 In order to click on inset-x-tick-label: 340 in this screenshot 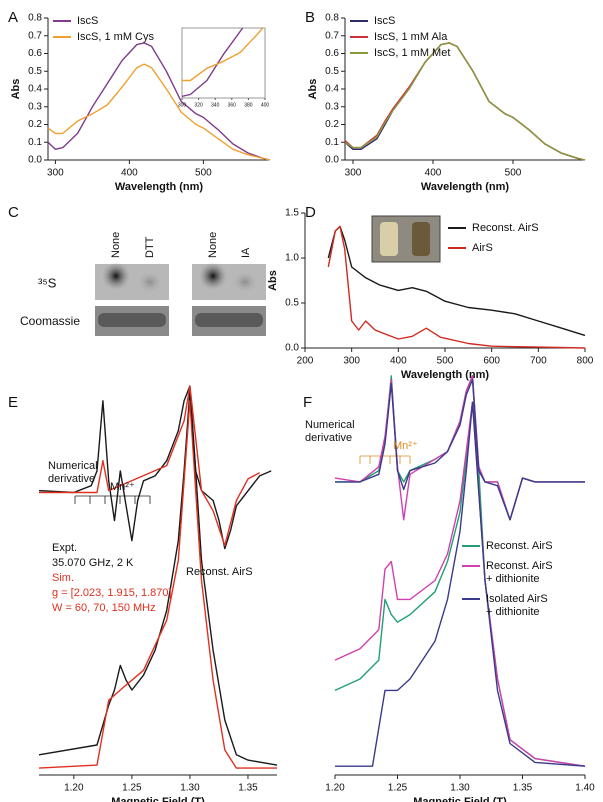, I will do `click(215, 105)`.